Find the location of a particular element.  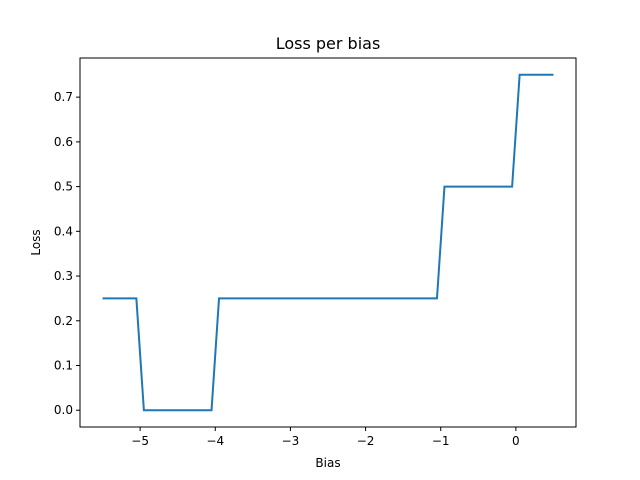

y-tick-label: 0.5 is located at coordinates (63, 187).